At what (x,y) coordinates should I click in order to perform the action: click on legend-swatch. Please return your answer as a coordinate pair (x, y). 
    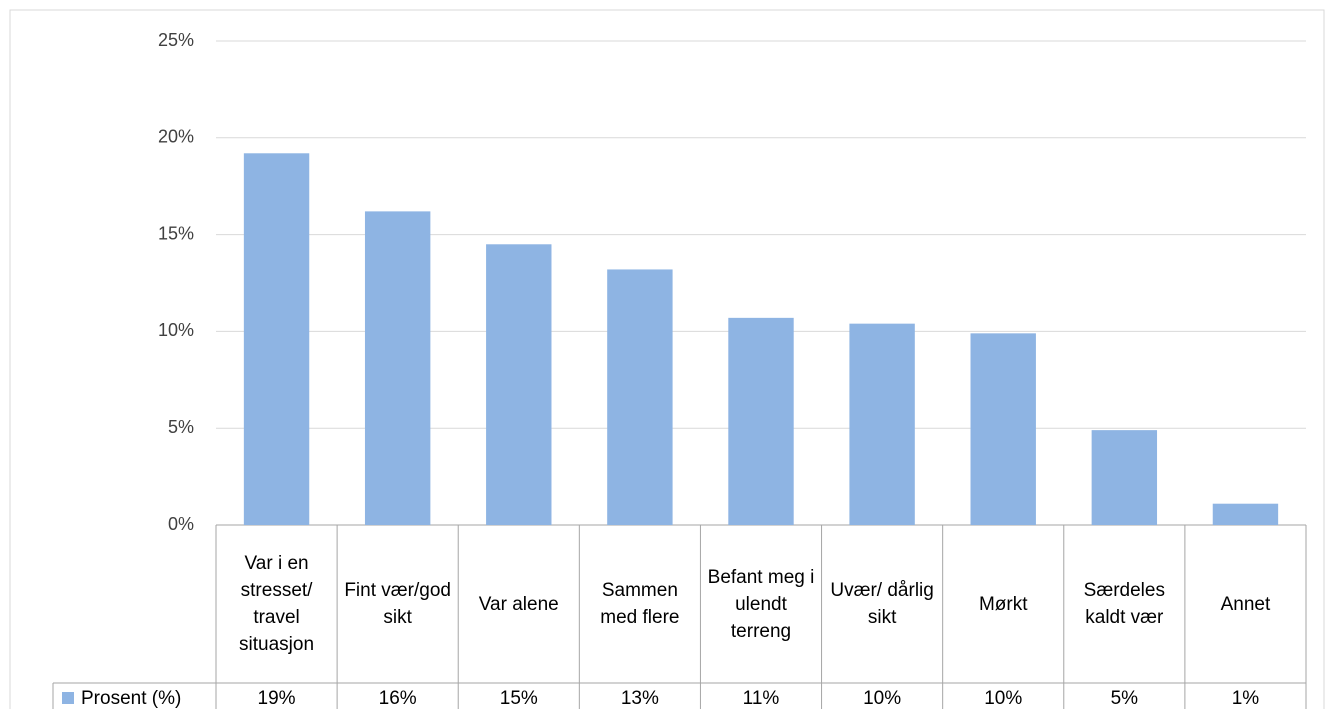
    Looking at the image, I should click on (68, 698).